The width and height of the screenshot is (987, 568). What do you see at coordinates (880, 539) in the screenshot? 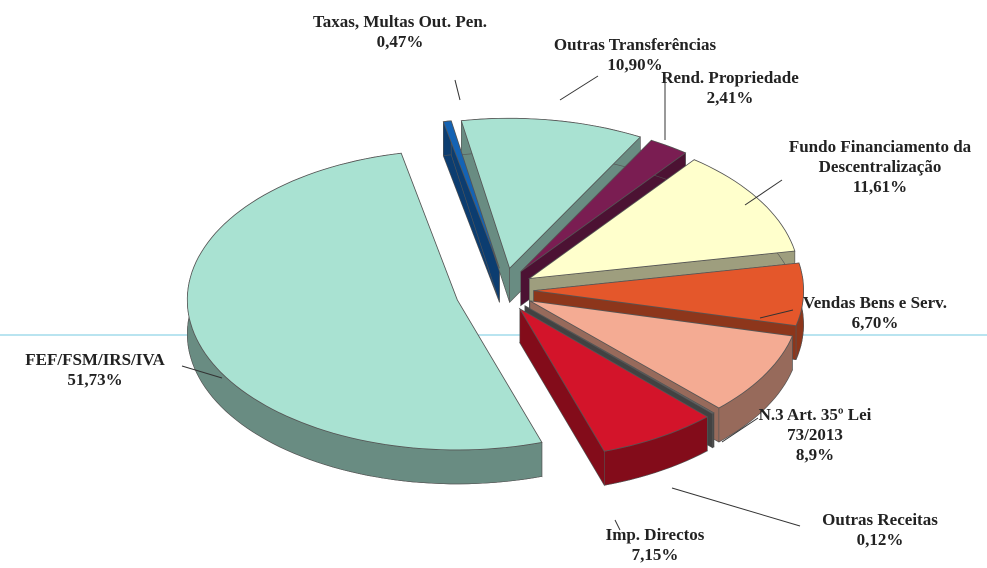
I see `slice-value: 0,12%` at bounding box center [880, 539].